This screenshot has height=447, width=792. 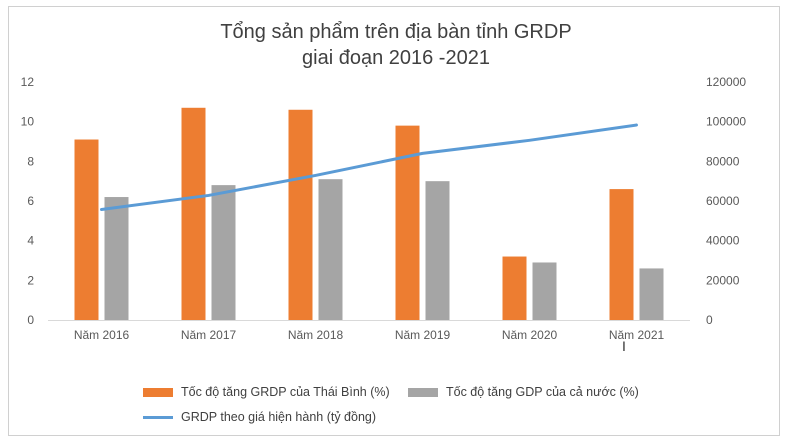 What do you see at coordinates (726, 122) in the screenshot?
I see `y-right-tick-label: 100000` at bounding box center [726, 122].